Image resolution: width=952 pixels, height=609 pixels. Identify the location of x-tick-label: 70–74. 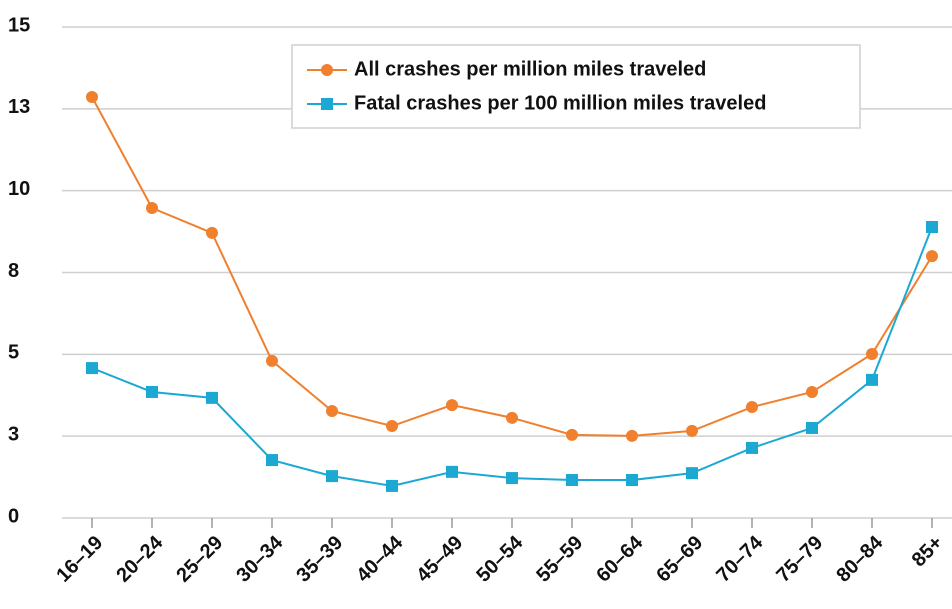
(740, 559).